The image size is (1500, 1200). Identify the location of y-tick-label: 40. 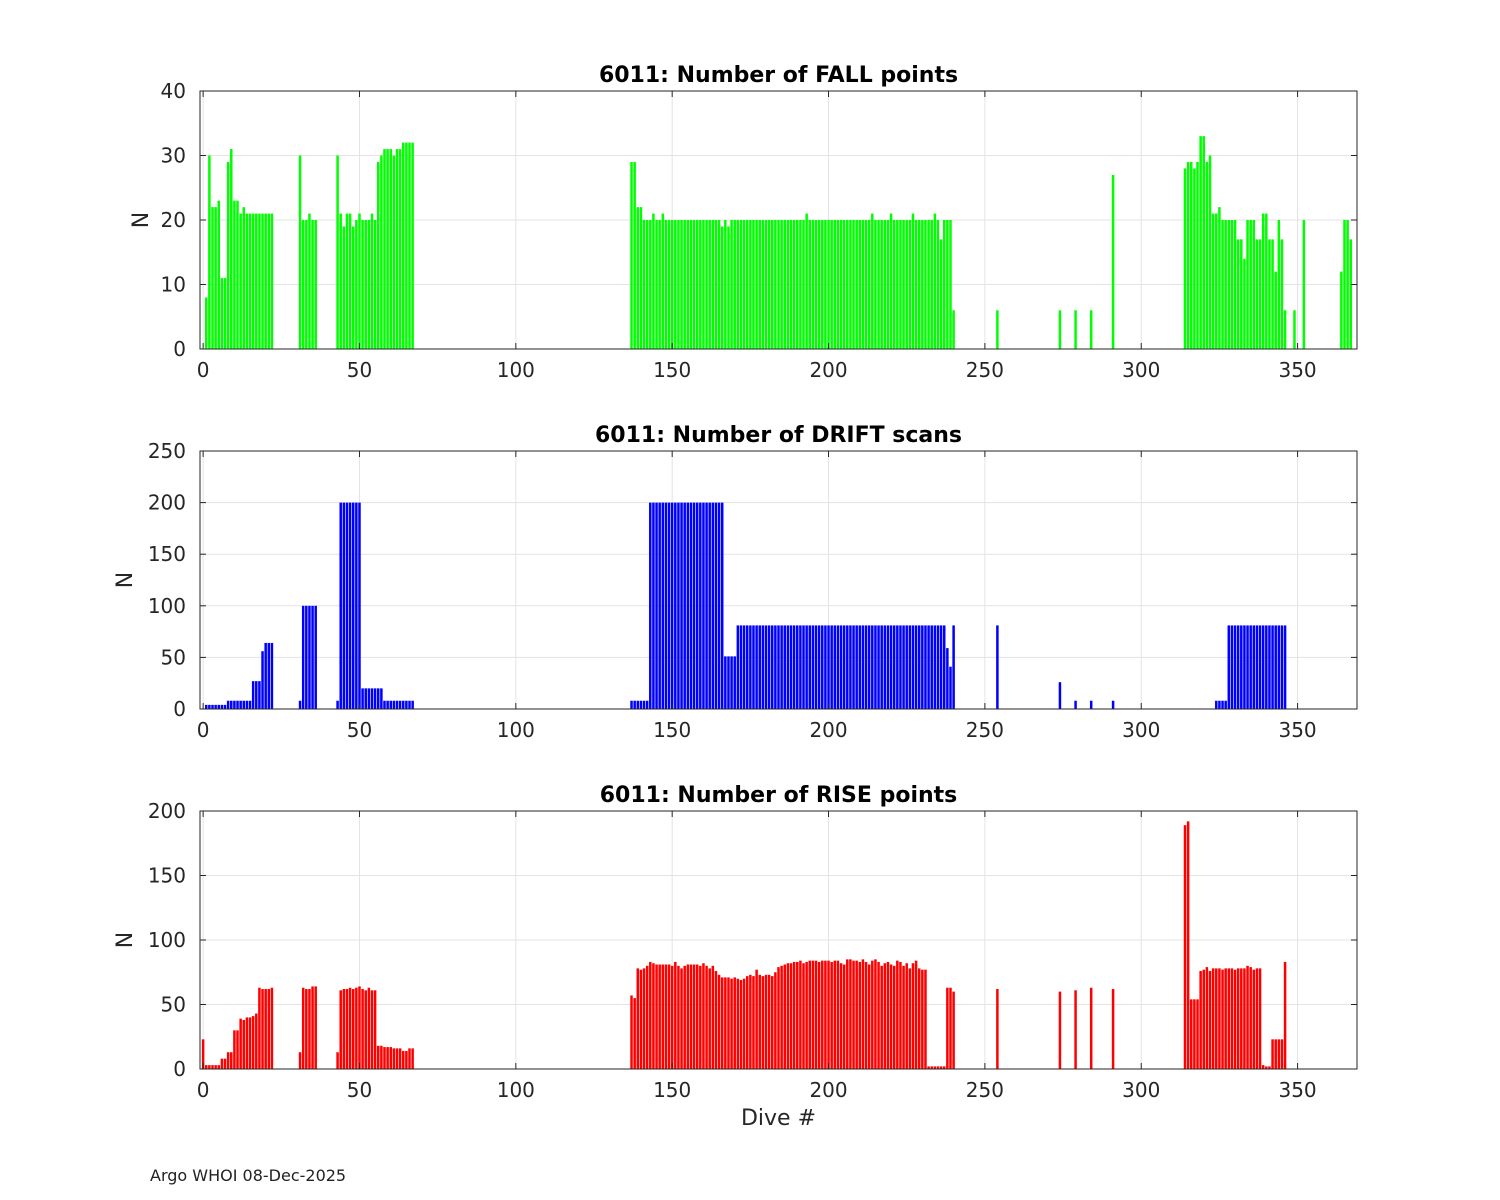
(173, 91).